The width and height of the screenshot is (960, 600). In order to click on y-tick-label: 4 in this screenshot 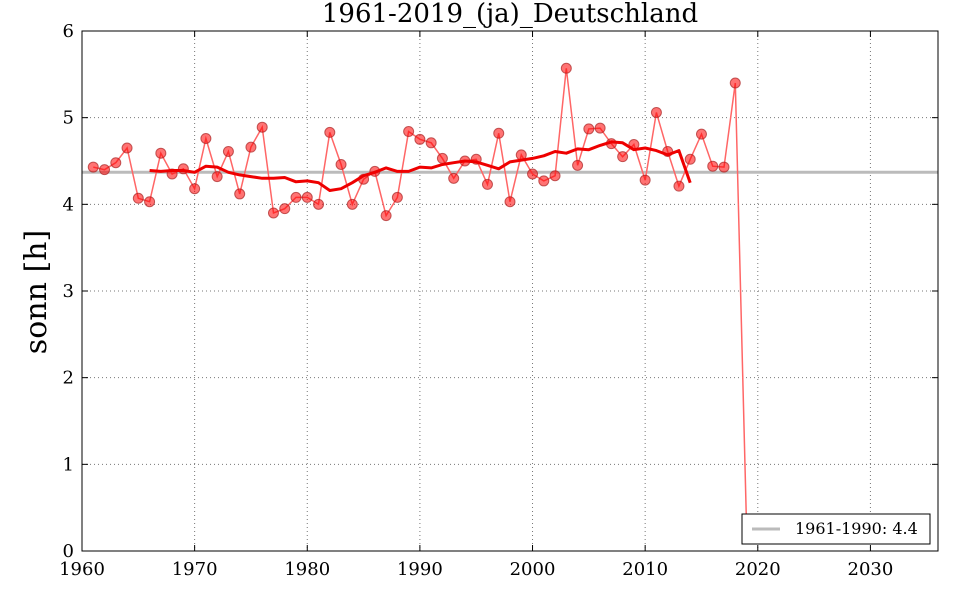, I will do `click(68, 204)`.